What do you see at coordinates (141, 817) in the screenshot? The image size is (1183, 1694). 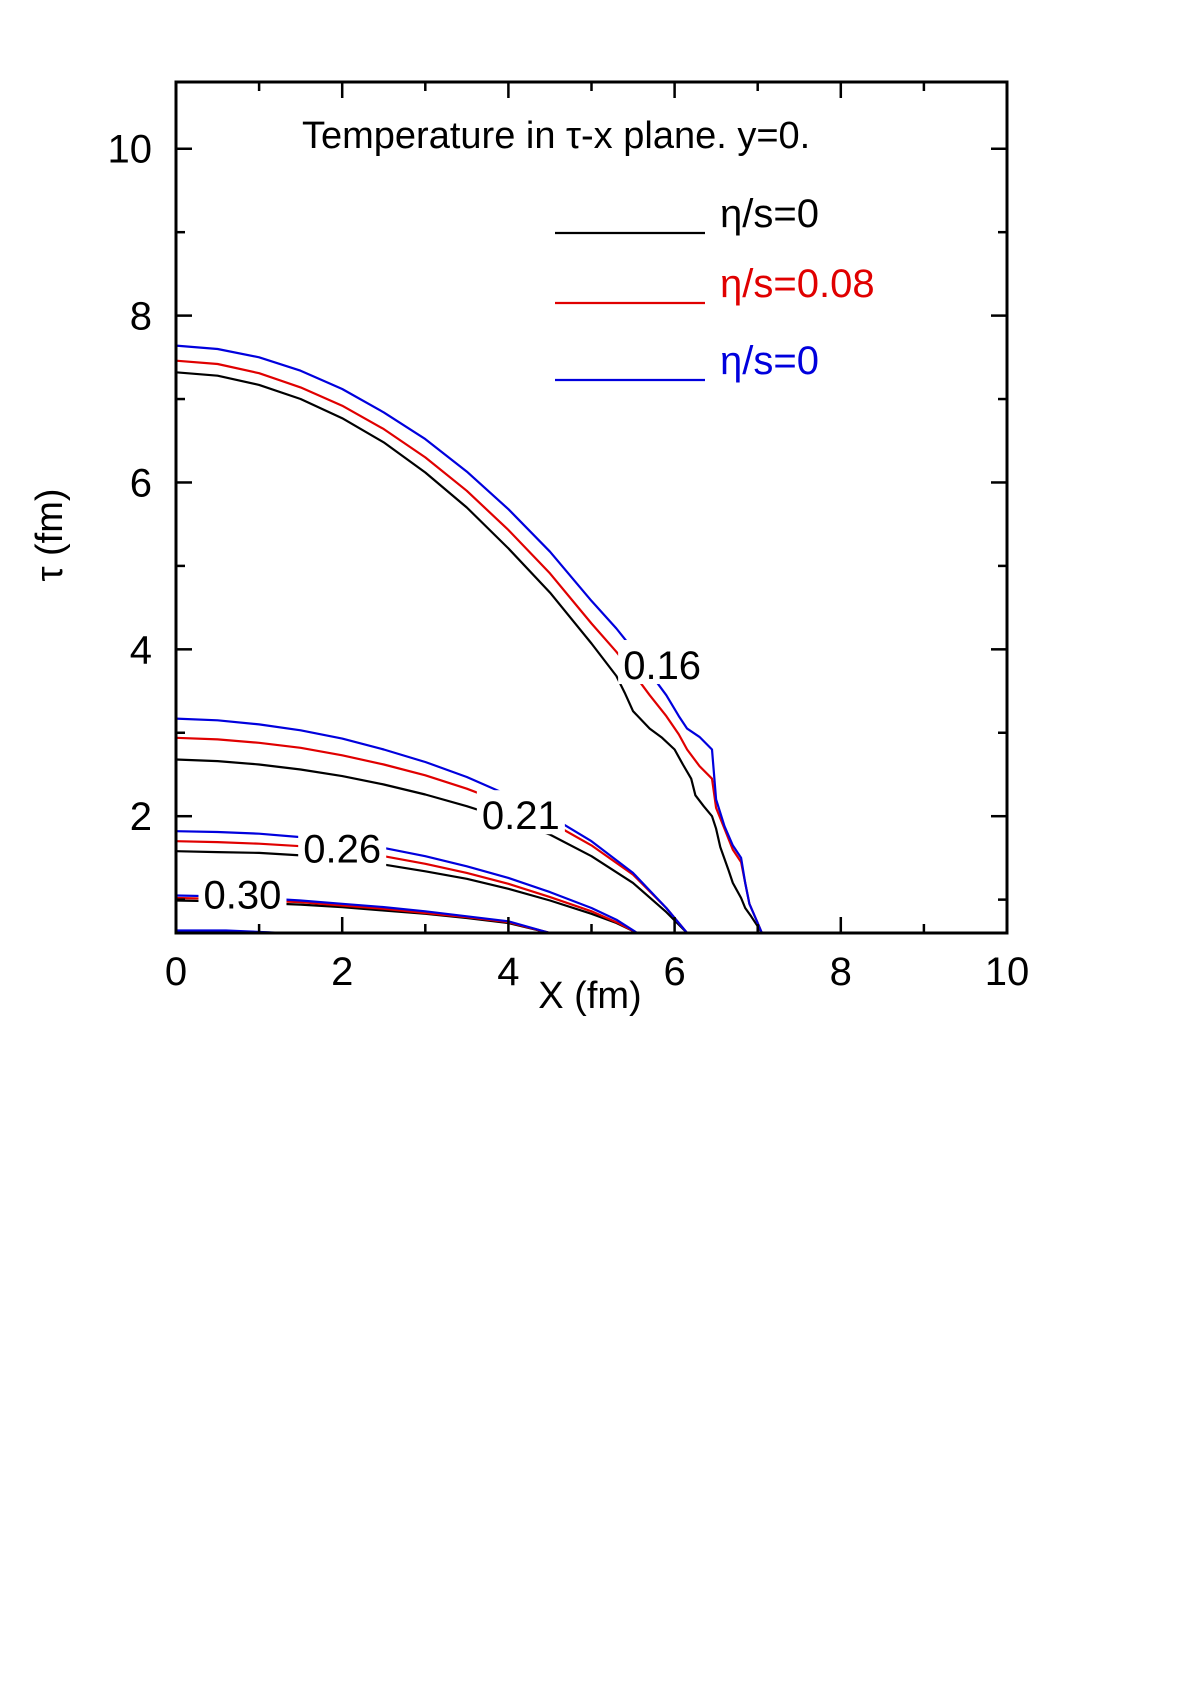 I see `y-tick-label: 2` at bounding box center [141, 817].